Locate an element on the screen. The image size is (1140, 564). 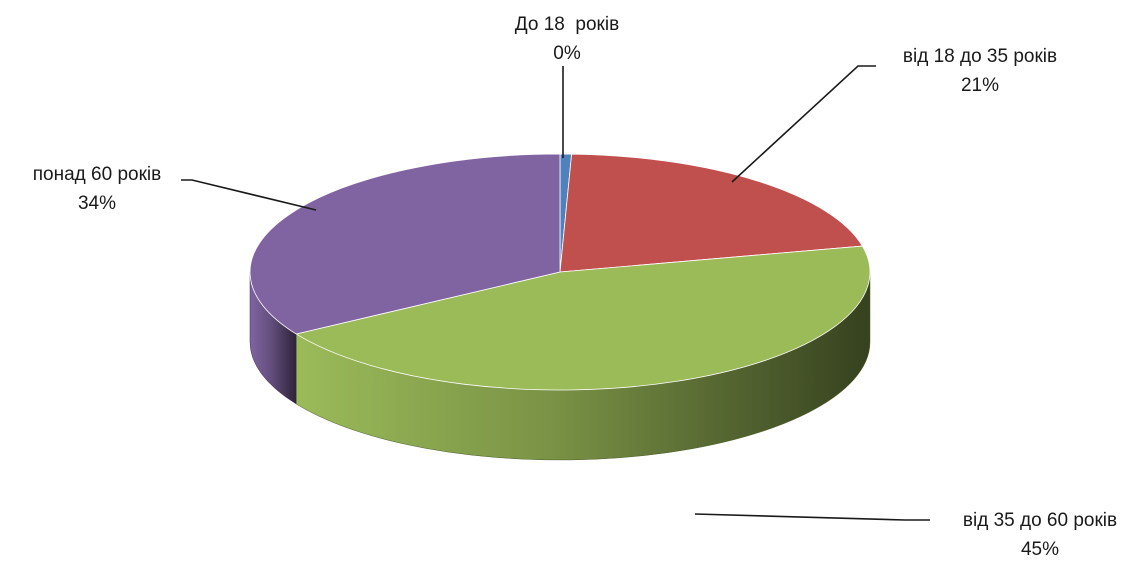
leader-line-від-35-до-60-років is located at coordinates (812, 517).